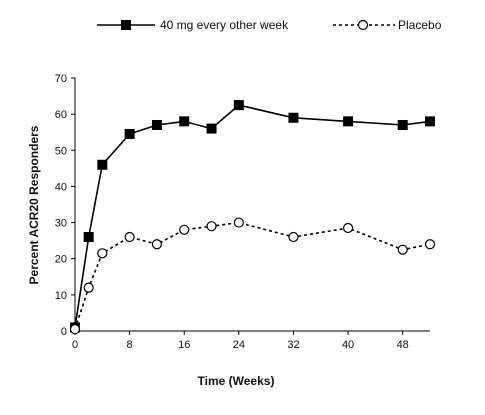  Describe the element at coordinates (61, 151) in the screenshot. I see `y-tick-label: 50` at that location.